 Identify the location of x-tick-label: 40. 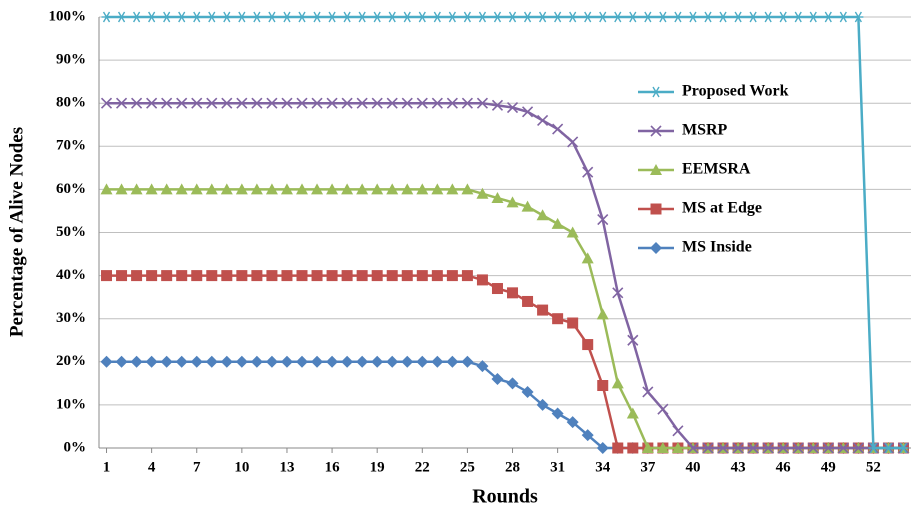
(692, 467).